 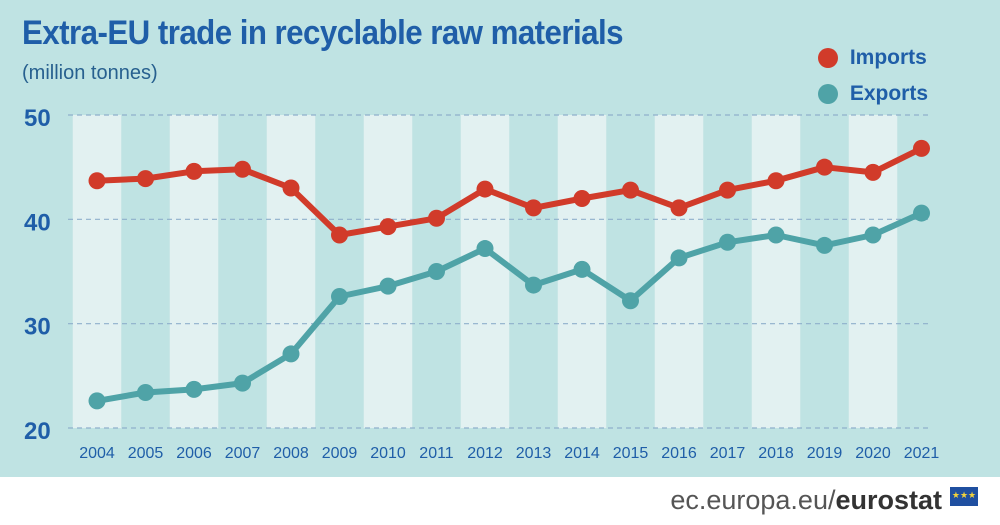 What do you see at coordinates (630, 190) in the screenshot?
I see `data-point-imports-2015` at bounding box center [630, 190].